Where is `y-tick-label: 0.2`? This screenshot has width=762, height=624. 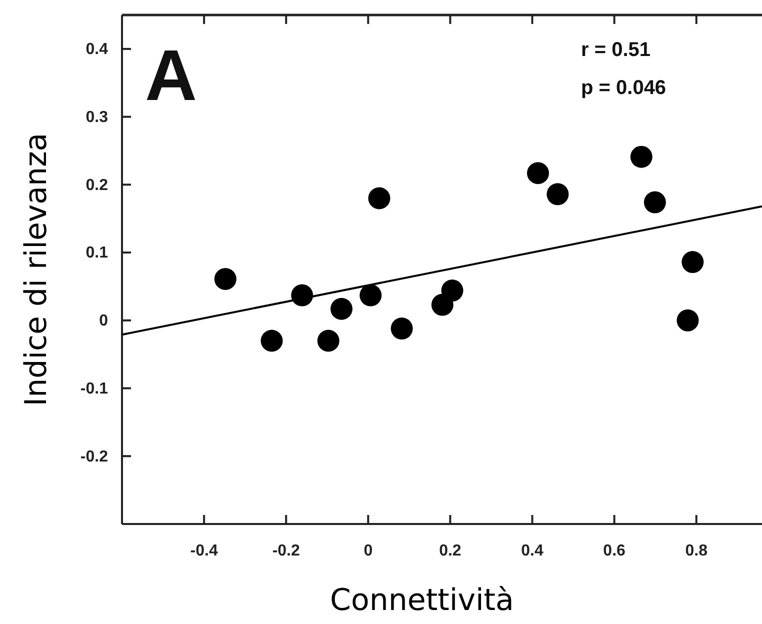
y-tick-label: 0.2 is located at coordinates (97, 185).